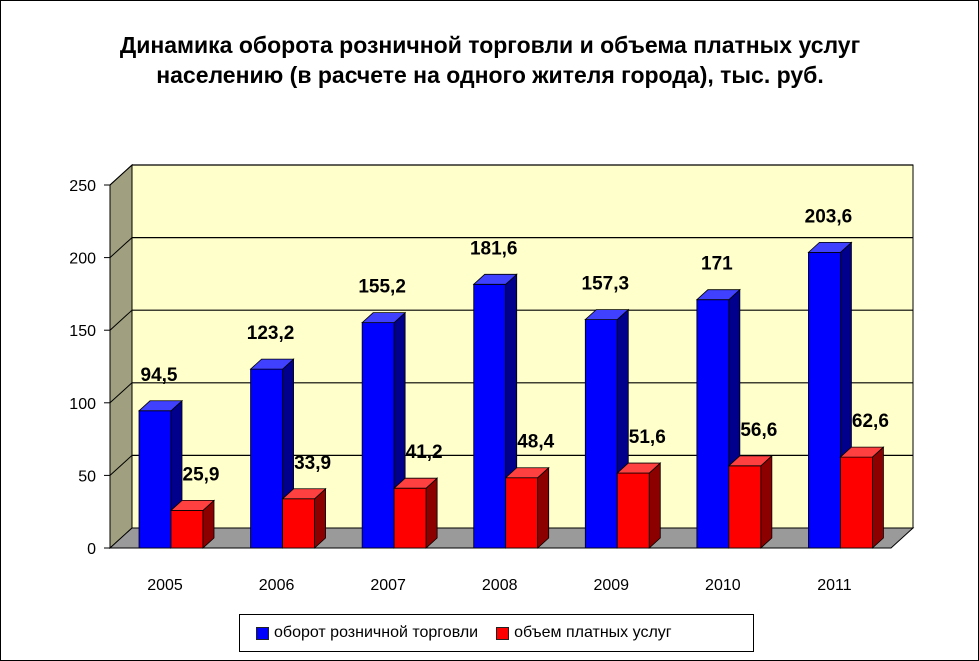 The height and width of the screenshot is (661, 979). Describe the element at coordinates (758, 430) in the screenshot. I see `data-label-services-2010: 56,6` at that location.